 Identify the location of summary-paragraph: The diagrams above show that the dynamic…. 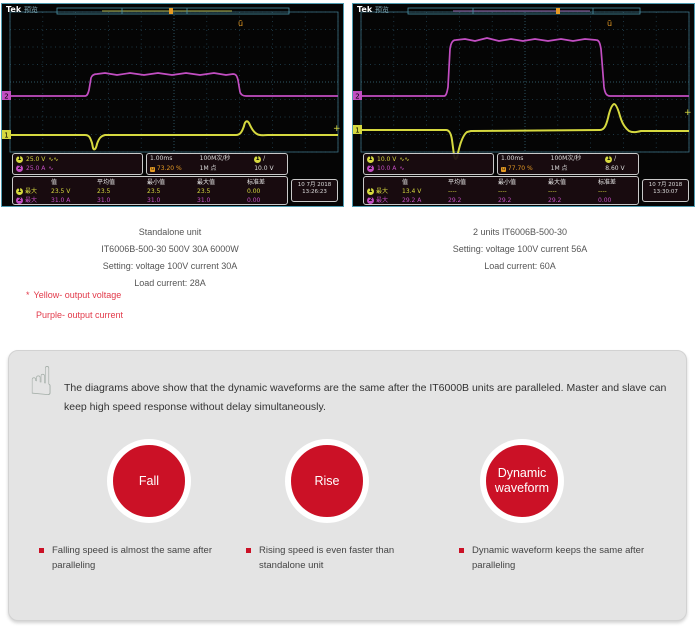
(365, 397).